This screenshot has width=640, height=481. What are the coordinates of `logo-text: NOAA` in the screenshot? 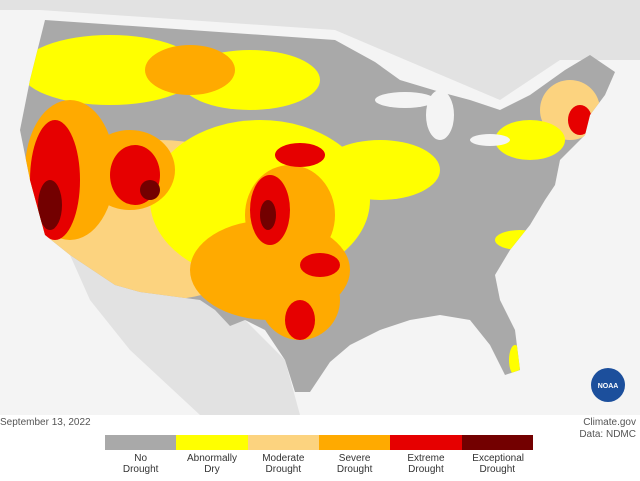 It's located at (608, 386).